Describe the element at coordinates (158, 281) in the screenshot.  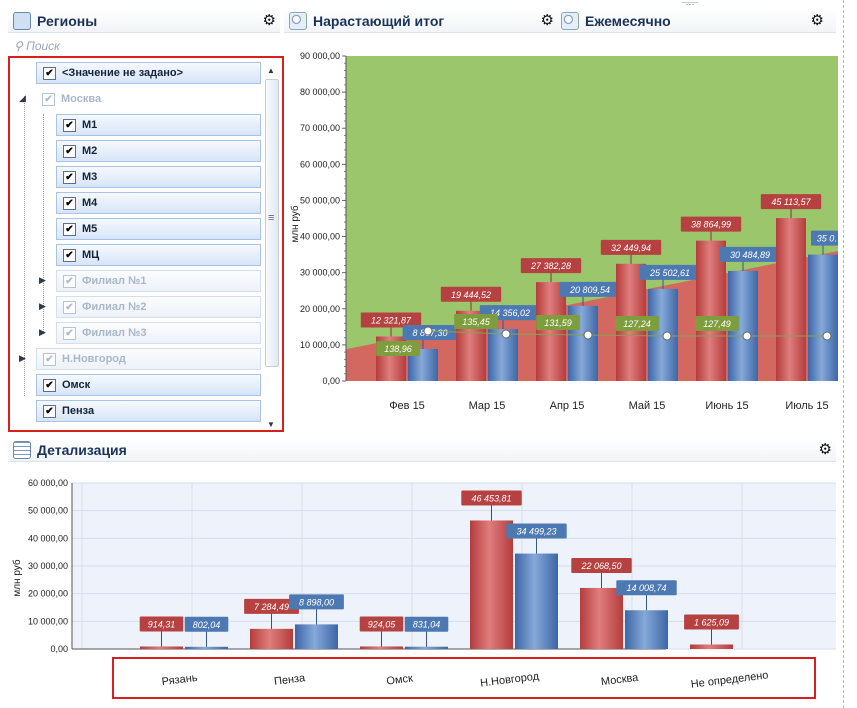
I see `tree-item: ✔ Филиал №1` at that location.